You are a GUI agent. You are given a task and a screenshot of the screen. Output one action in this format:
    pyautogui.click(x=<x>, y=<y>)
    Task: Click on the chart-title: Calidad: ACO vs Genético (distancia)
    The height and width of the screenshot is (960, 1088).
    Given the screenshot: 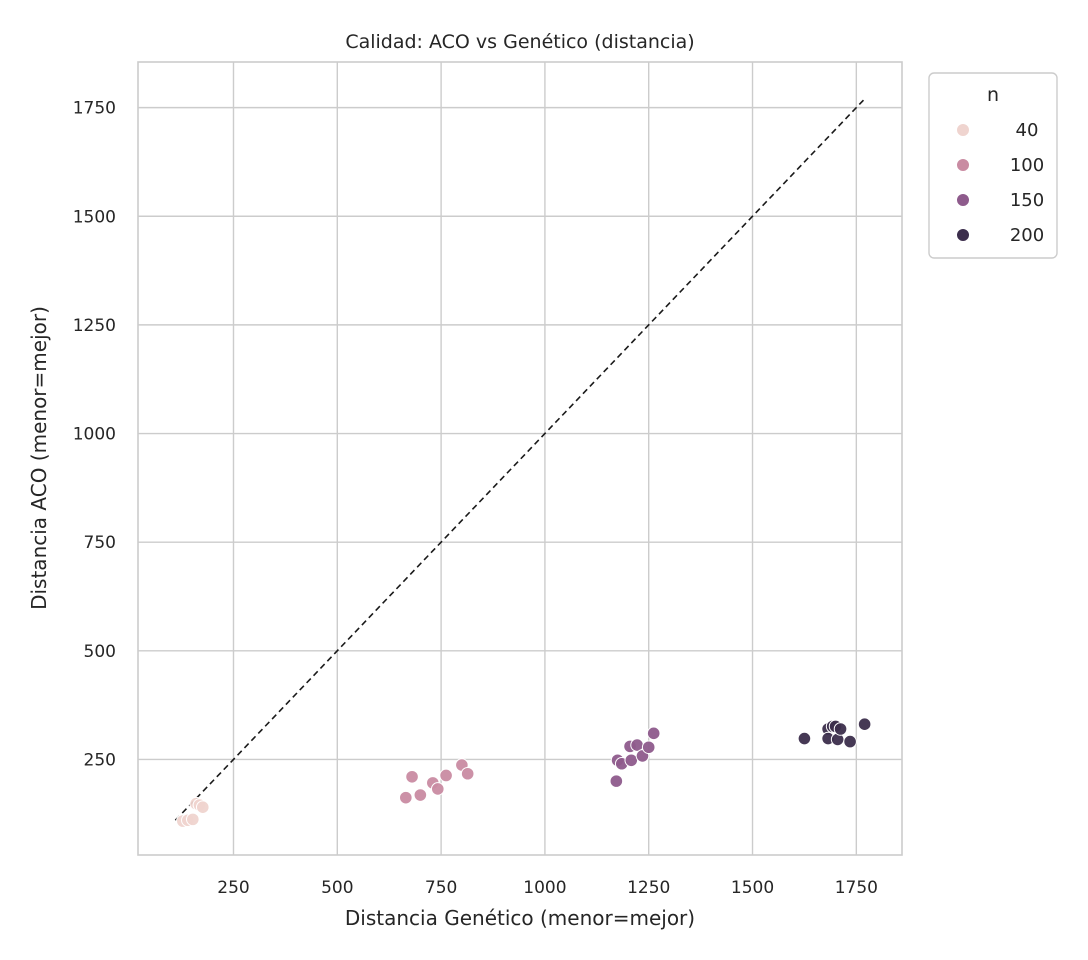 What is the action you would take?
    pyautogui.click(x=519, y=42)
    